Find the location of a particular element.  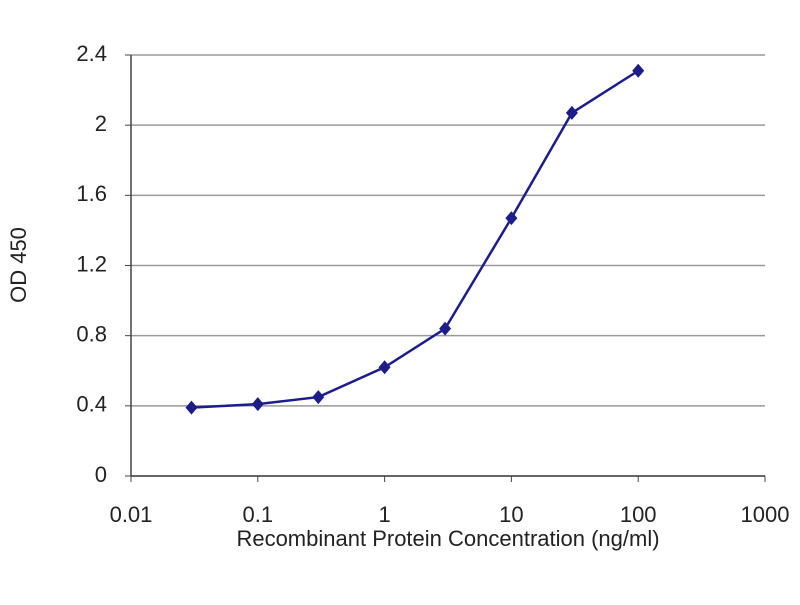

x-tick-label: 100 is located at coordinates (638, 514).